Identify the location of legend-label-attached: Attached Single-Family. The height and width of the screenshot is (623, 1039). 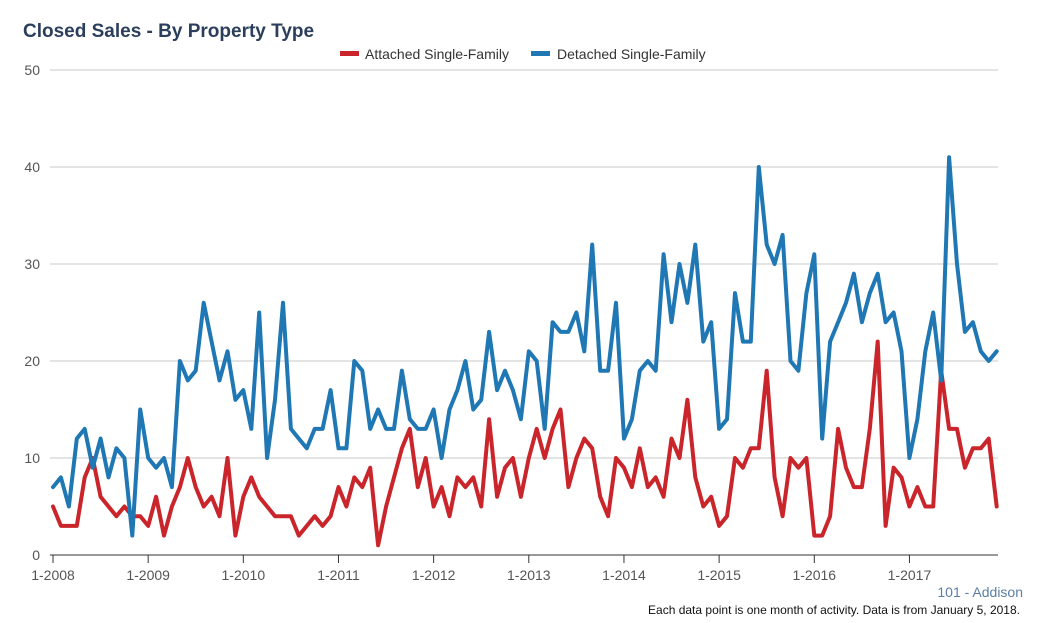
(437, 54).